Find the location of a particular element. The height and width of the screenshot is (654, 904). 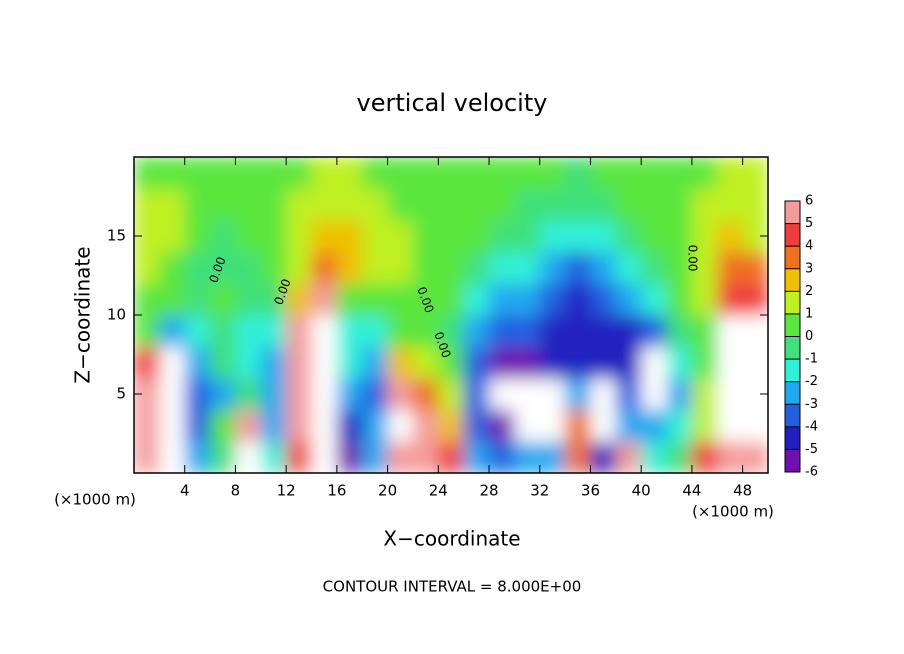

x-axis-label: X−coordinate is located at coordinates (451, 539).